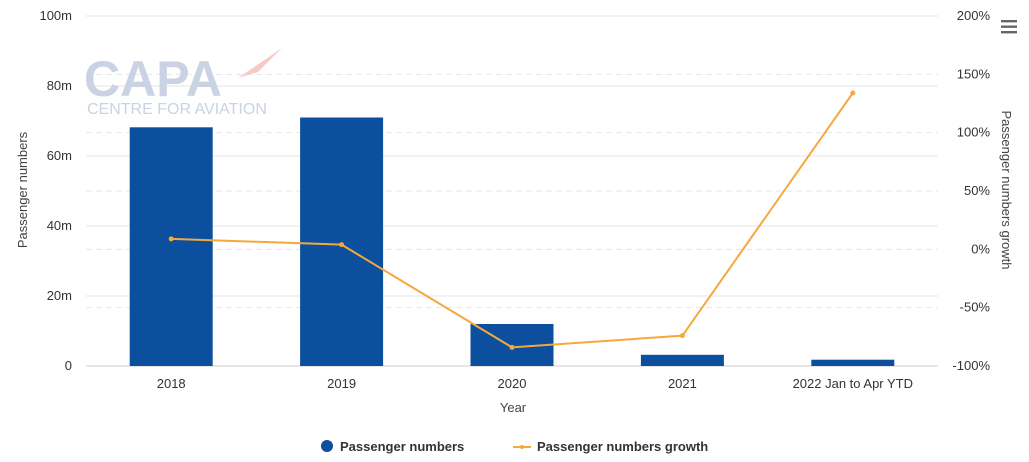  What do you see at coordinates (971, 365) in the screenshot?
I see `y2-tick-label-0: -100%` at bounding box center [971, 365].